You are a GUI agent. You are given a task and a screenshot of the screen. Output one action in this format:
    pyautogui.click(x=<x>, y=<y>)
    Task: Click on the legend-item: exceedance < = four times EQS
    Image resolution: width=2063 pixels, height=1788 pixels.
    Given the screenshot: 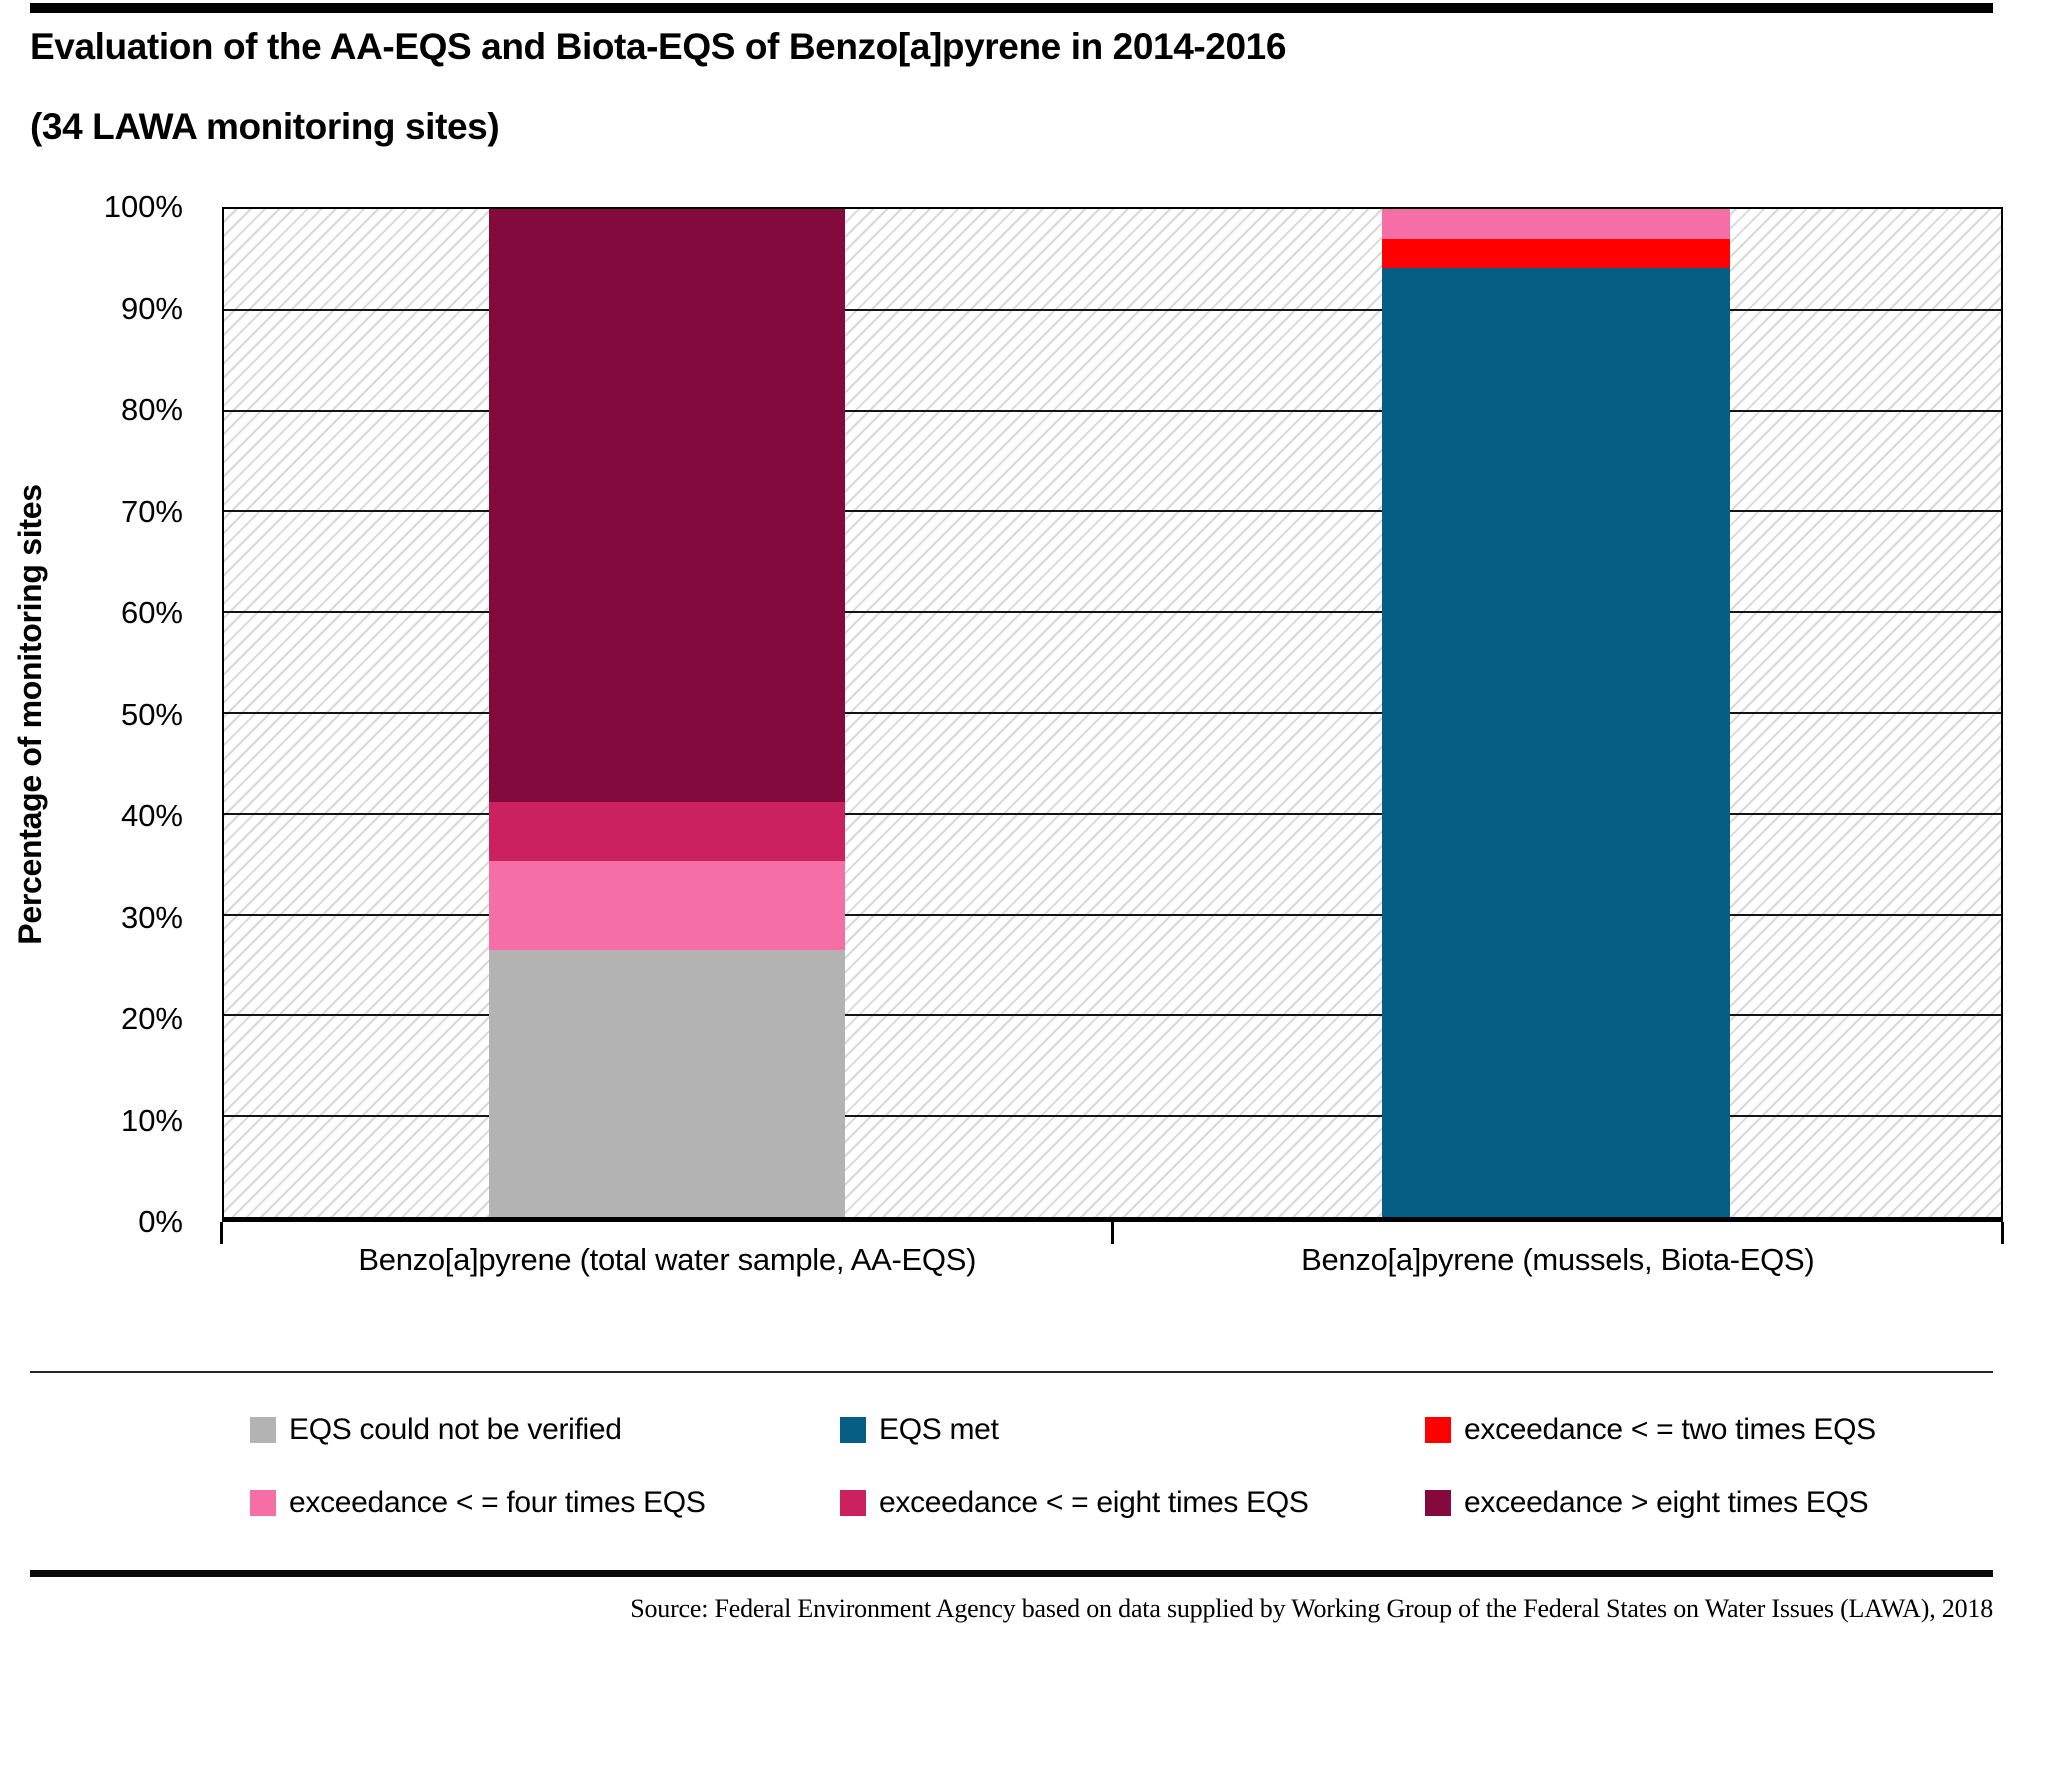 What is the action you would take?
    pyautogui.click(x=478, y=1503)
    